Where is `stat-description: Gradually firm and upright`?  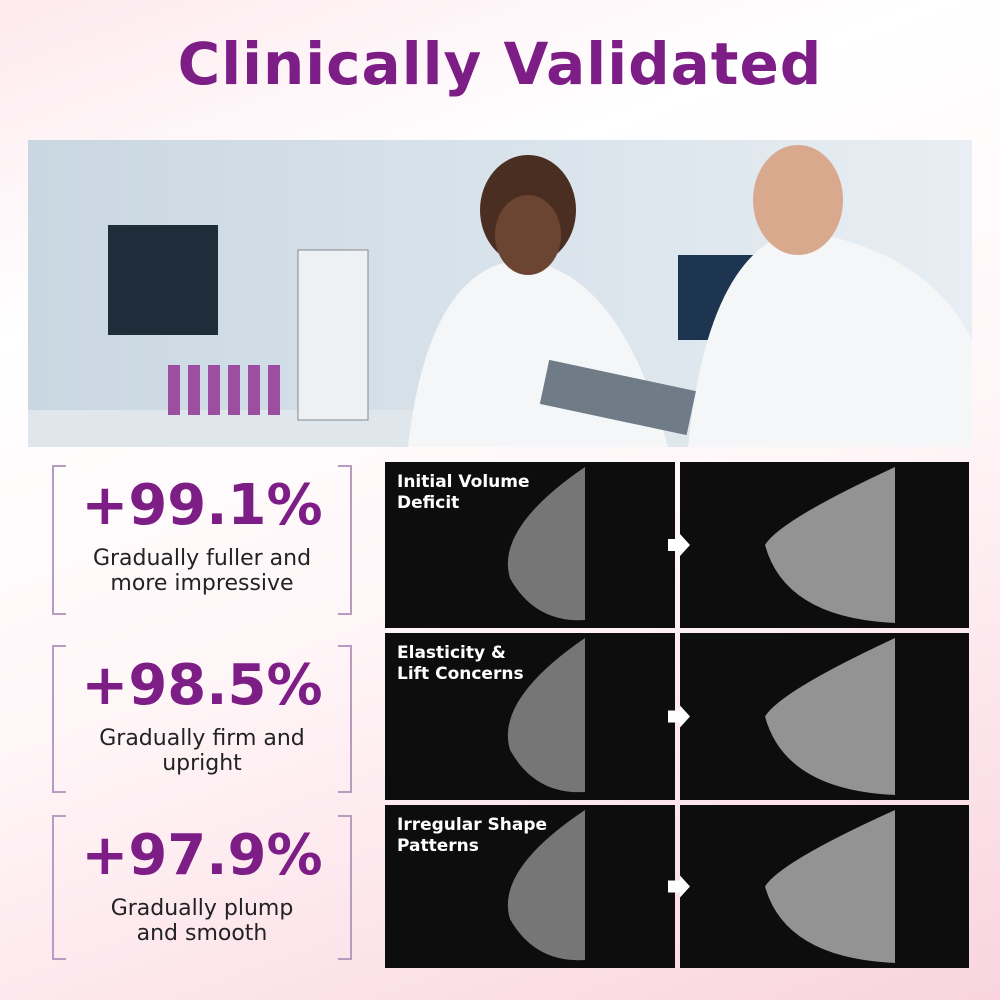 stat-description: Gradually firm and upright is located at coordinates (202, 751).